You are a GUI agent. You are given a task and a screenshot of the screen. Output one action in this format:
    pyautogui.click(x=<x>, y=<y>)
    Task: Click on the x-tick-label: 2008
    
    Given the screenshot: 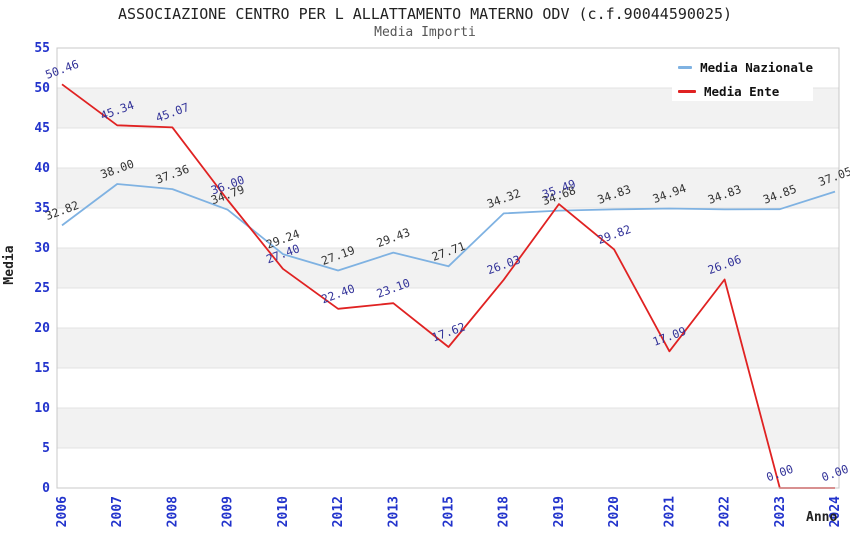 What is the action you would take?
    pyautogui.click(x=172, y=511)
    